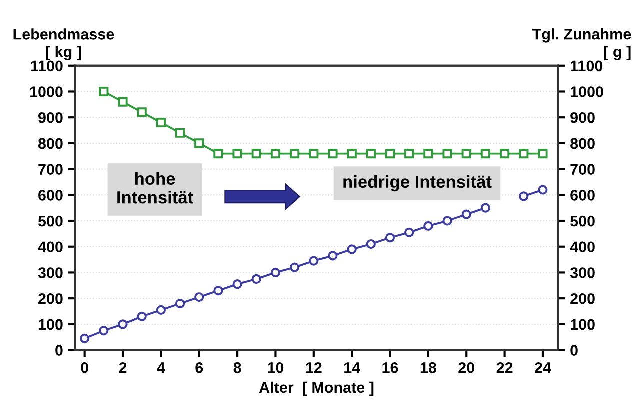 The height and width of the screenshot is (417, 638). I want to click on y-tick-label: 1100, so click(47, 66).